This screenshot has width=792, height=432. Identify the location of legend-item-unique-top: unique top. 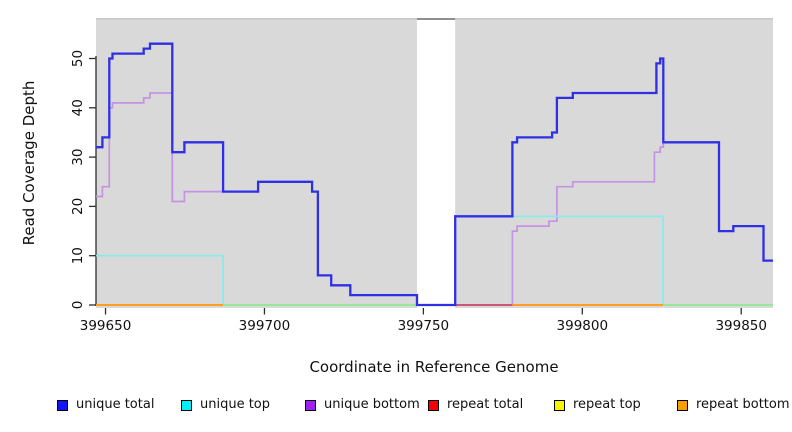
(225, 405).